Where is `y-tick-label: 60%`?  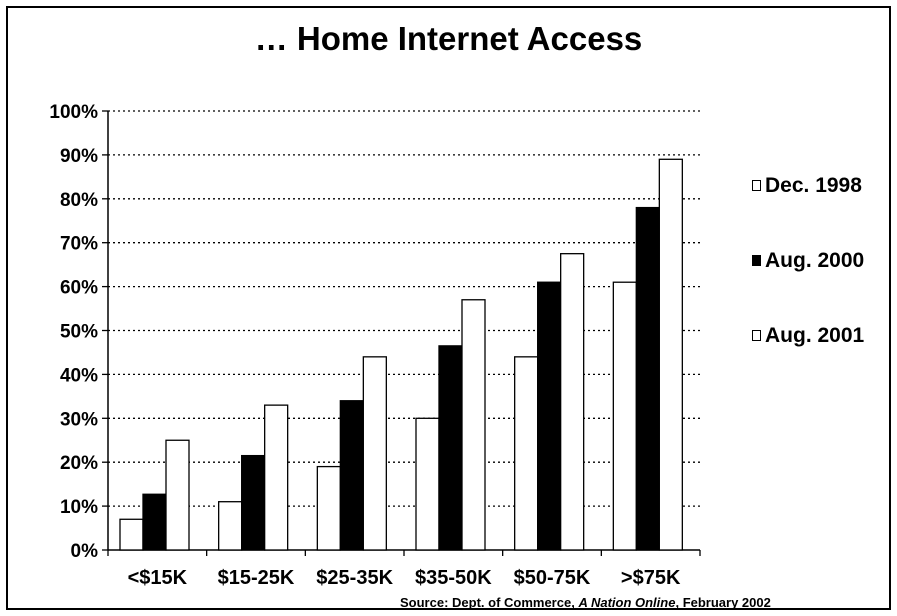
y-tick-label: 60% is located at coordinates (79, 288).